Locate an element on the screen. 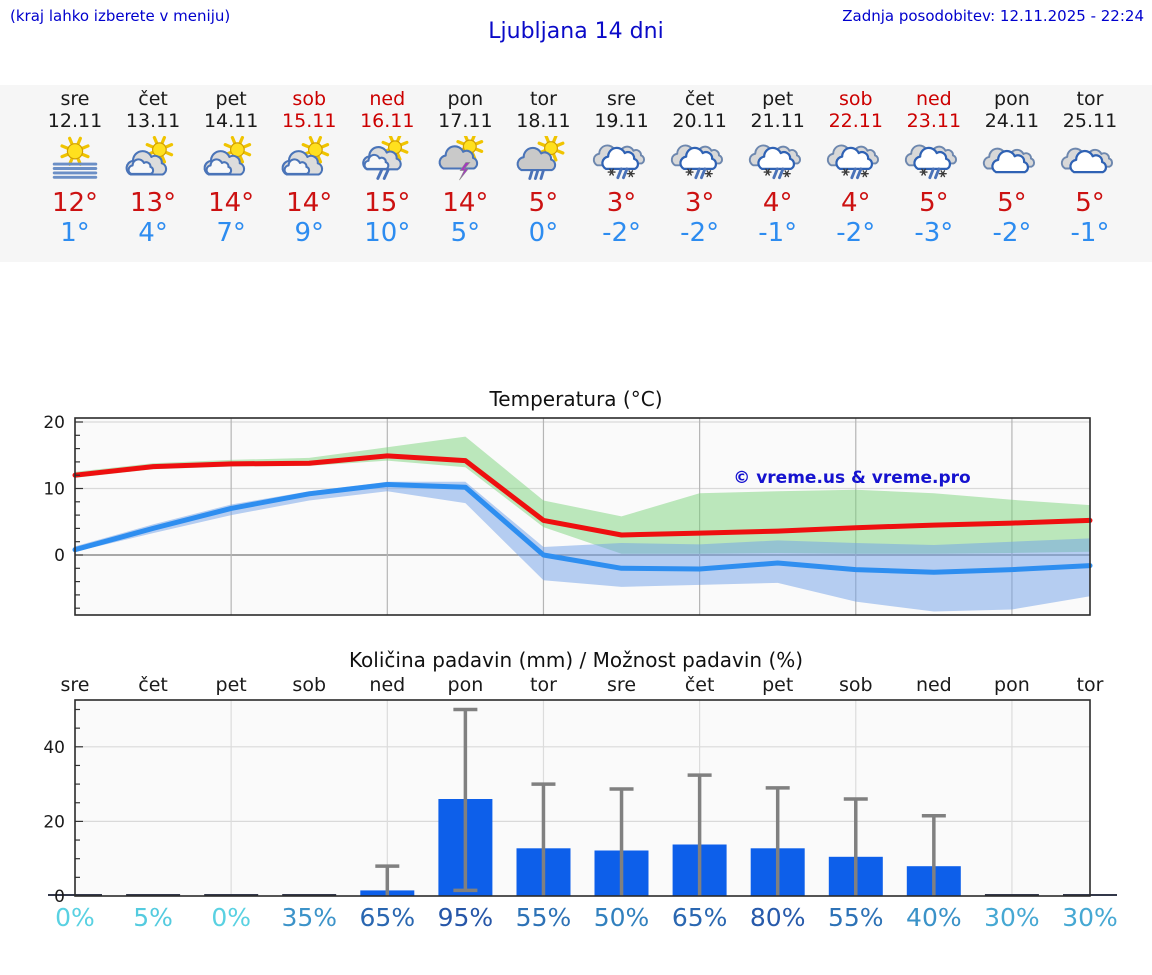 The width and height of the screenshot is (1152, 975). day-date: 19.11 is located at coordinates (621, 121).